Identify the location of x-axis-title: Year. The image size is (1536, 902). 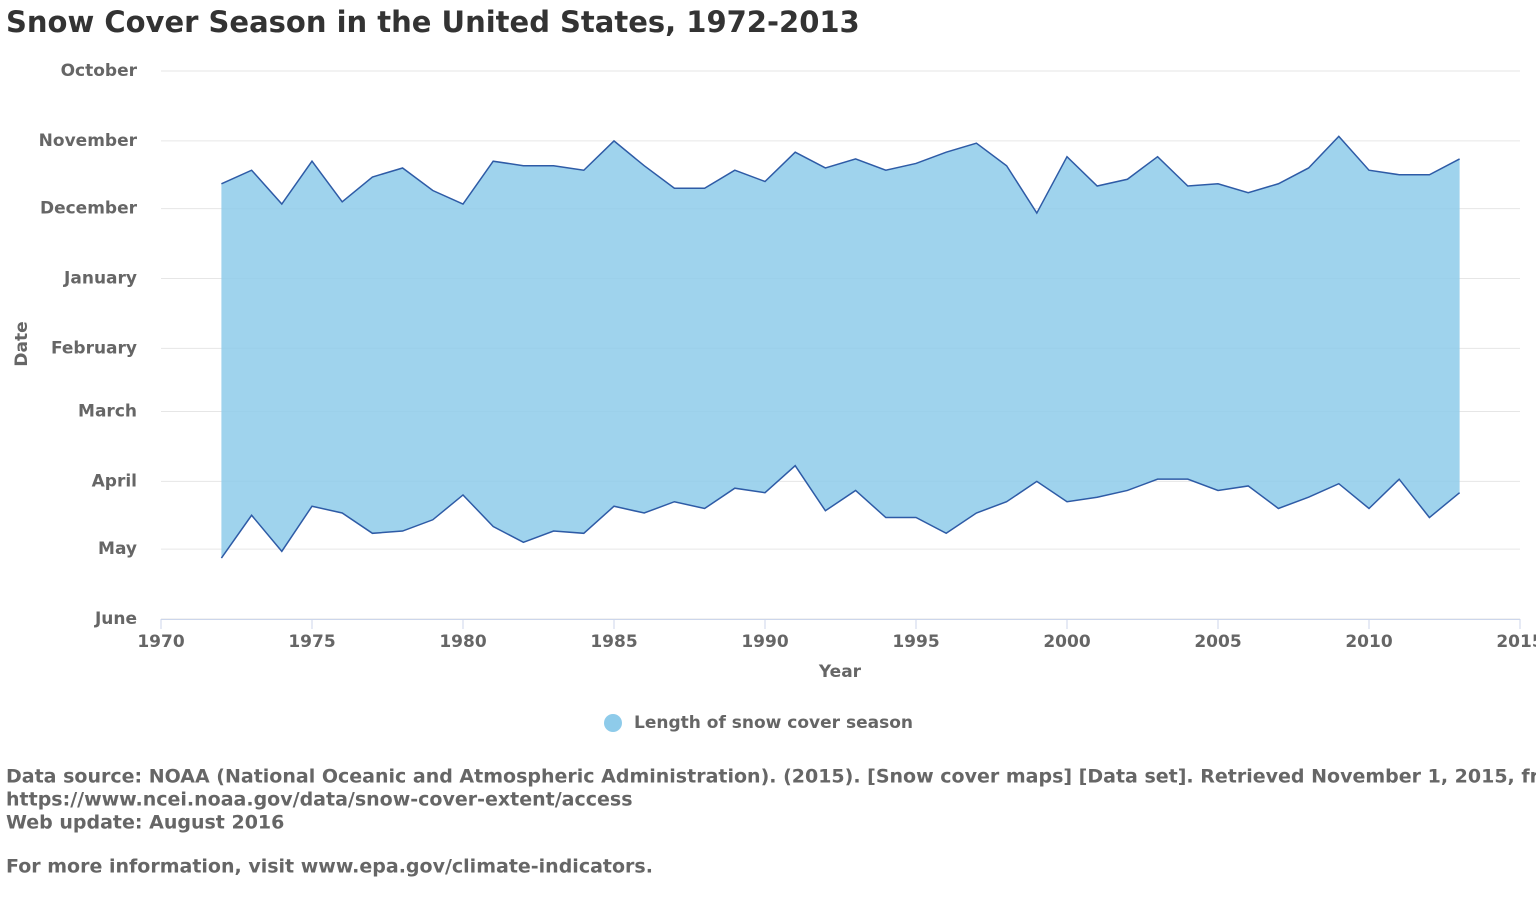
(840, 672).